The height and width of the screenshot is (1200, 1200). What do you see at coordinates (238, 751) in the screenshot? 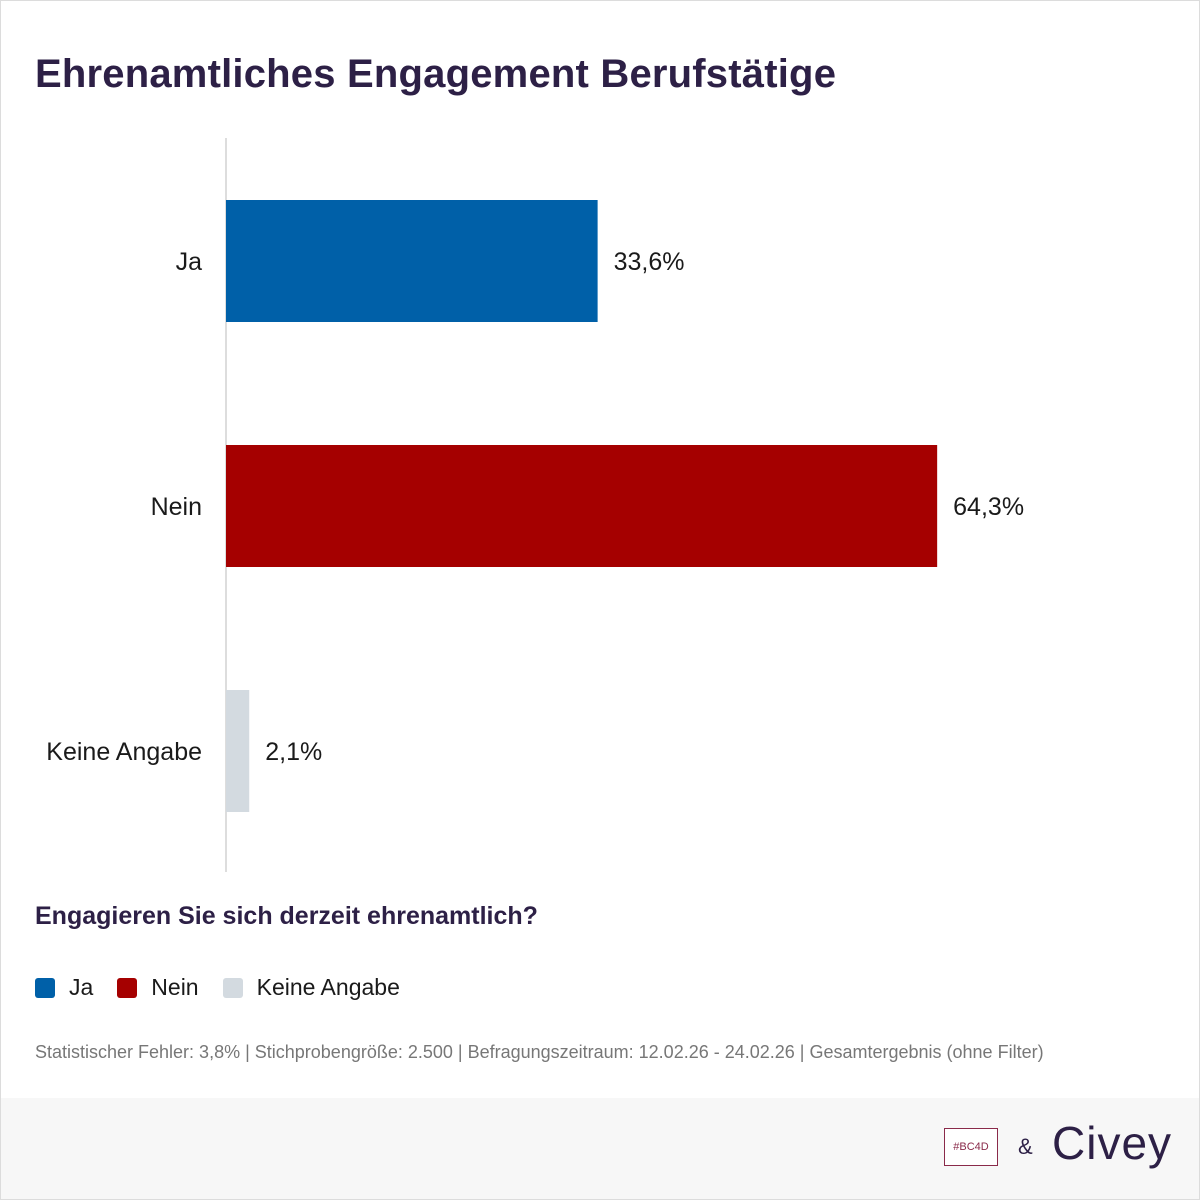
I see `bar-keine-angabe` at bounding box center [238, 751].